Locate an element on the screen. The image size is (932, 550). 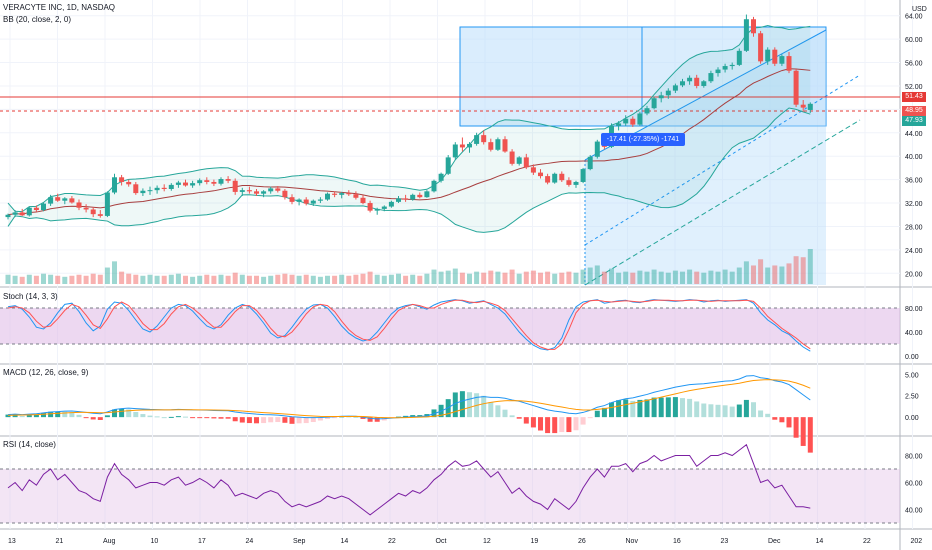
price-tick-label: 44.00 is located at coordinates (914, 134).